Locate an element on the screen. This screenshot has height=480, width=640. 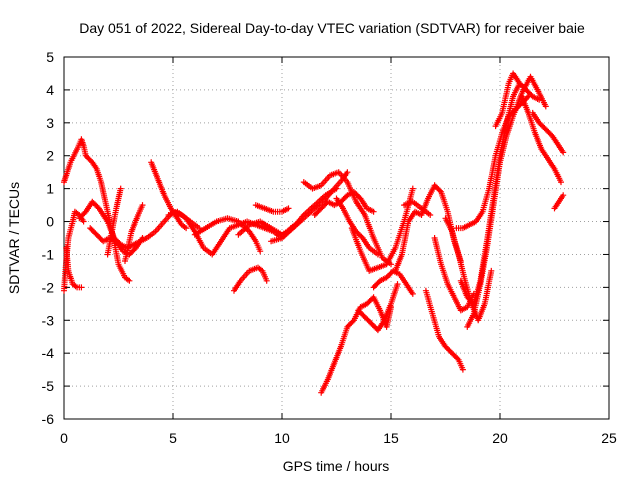
y-tick-label: -5 is located at coordinates (48, 386).